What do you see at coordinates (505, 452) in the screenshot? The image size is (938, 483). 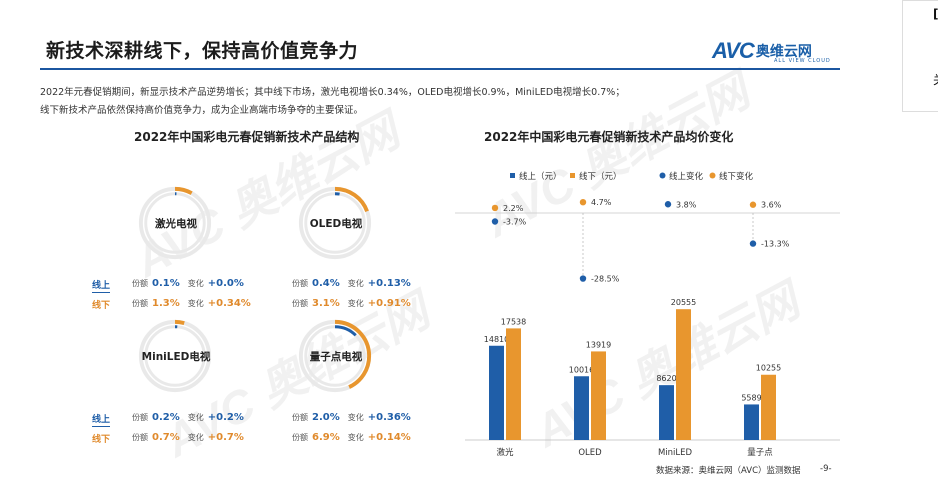 I see `category-label: 激光` at bounding box center [505, 452].